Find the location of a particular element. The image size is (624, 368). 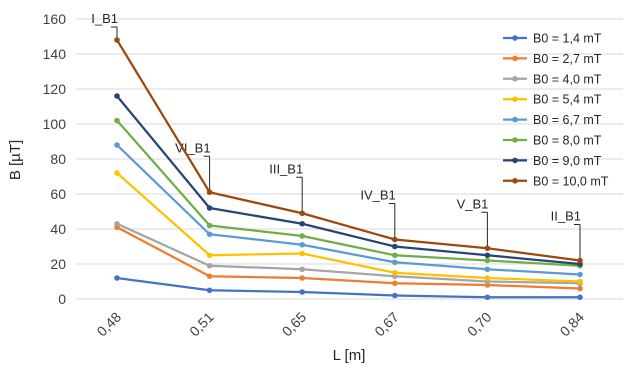

legend-label: B0 = 4,0 mT is located at coordinates (567, 79).